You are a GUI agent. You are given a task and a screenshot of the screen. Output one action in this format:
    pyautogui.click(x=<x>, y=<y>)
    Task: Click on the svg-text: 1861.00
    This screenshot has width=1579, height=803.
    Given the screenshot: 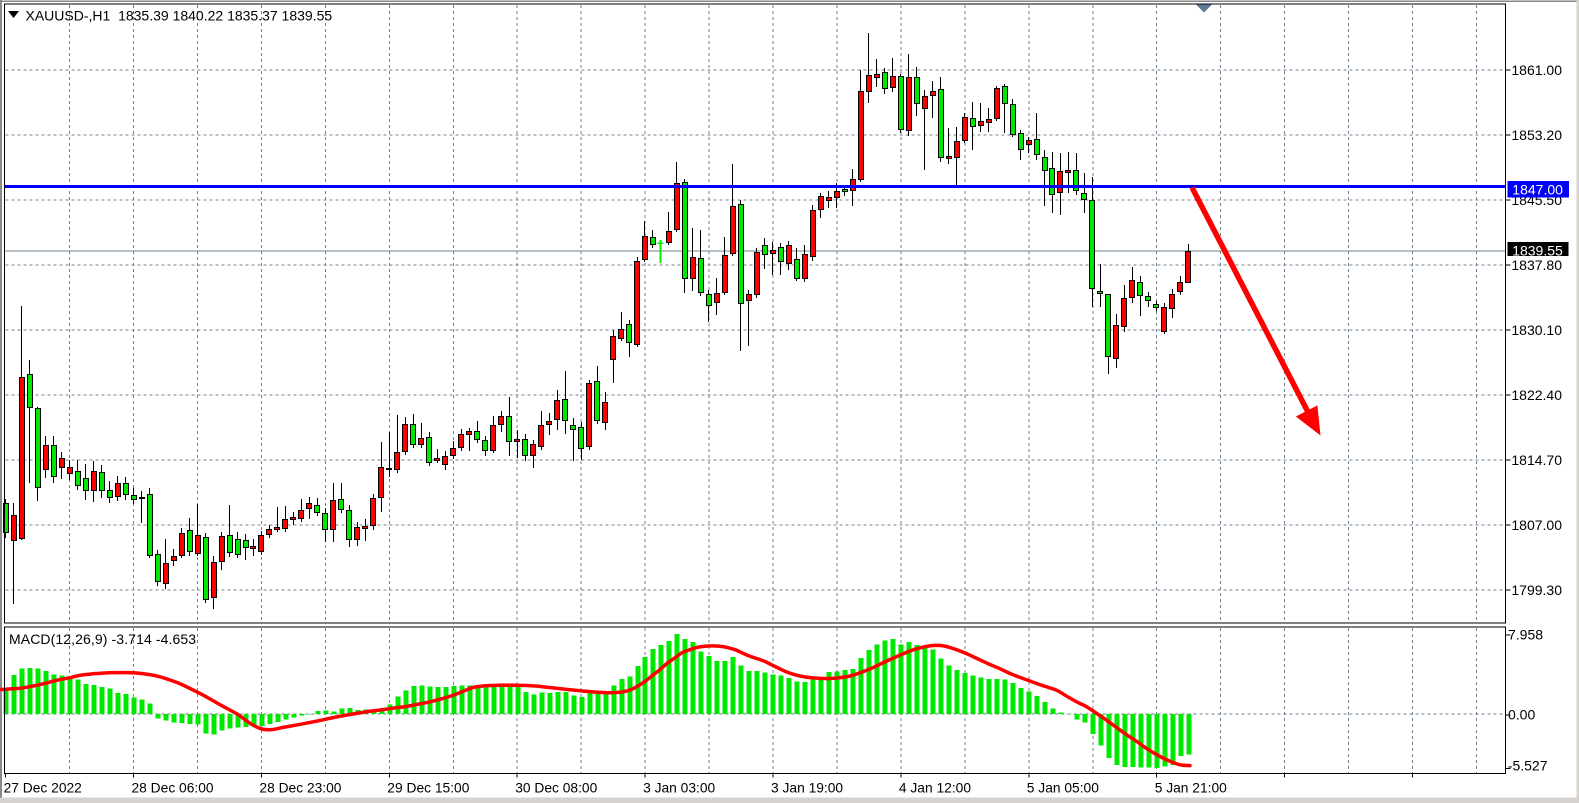 What is the action you would take?
    pyautogui.click(x=1536, y=70)
    